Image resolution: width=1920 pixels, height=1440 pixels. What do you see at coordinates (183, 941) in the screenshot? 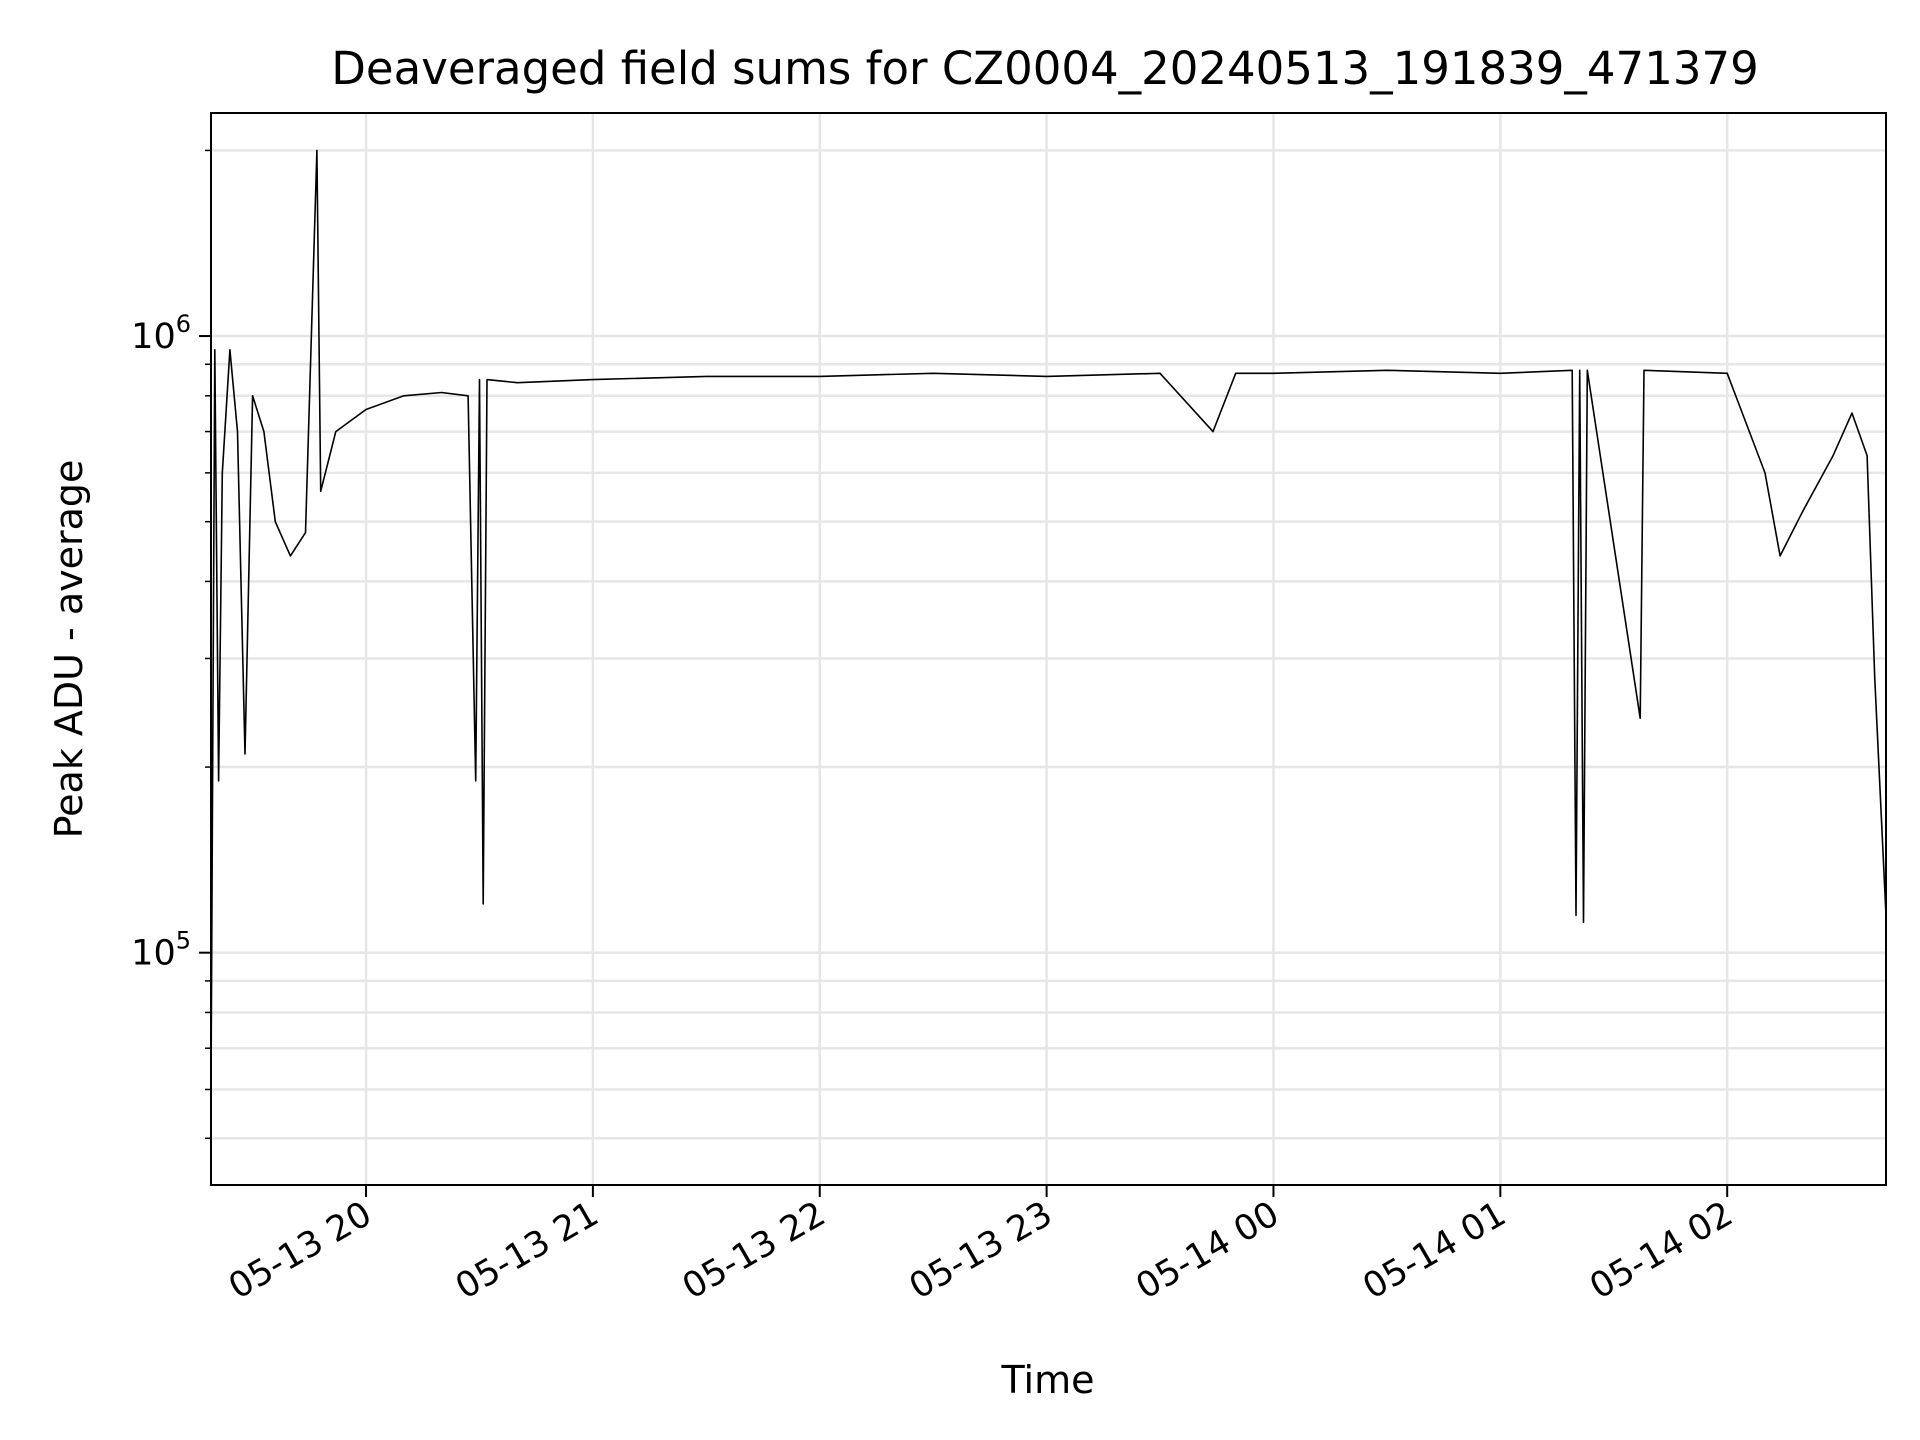
I see `y-tick-exponent: 5` at bounding box center [183, 941].